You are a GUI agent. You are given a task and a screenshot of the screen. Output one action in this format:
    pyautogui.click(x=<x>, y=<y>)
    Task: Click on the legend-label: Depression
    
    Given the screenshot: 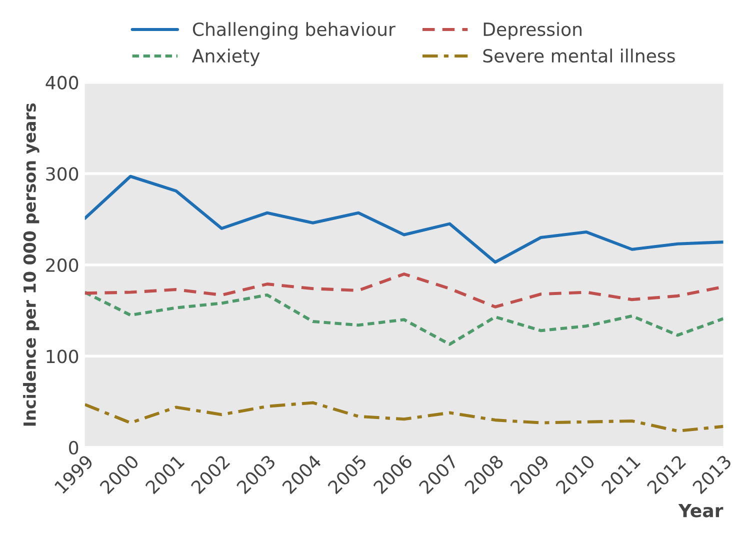 What is the action you would take?
    pyautogui.click(x=533, y=31)
    